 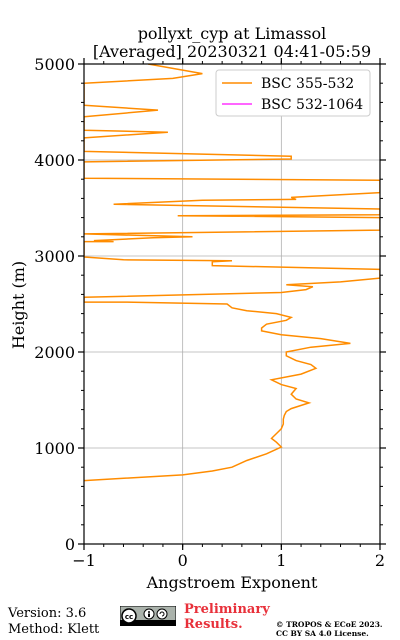 I want to click on preliminary-results-text: Preliminary Results., so click(x=227, y=617).